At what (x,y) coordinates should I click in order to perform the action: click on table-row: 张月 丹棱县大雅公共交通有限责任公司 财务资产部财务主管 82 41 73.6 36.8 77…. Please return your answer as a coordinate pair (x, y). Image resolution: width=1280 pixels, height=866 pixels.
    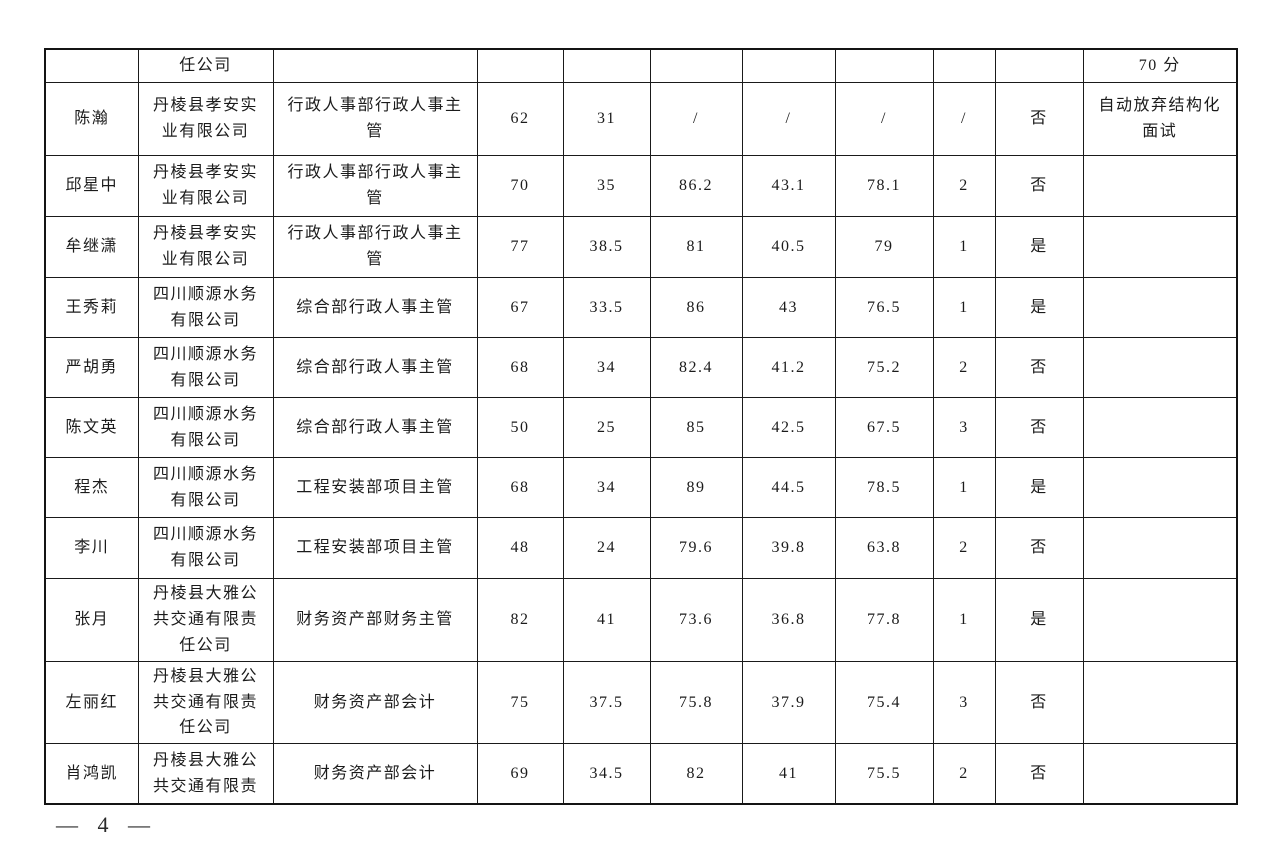
    Looking at the image, I should click on (641, 620).